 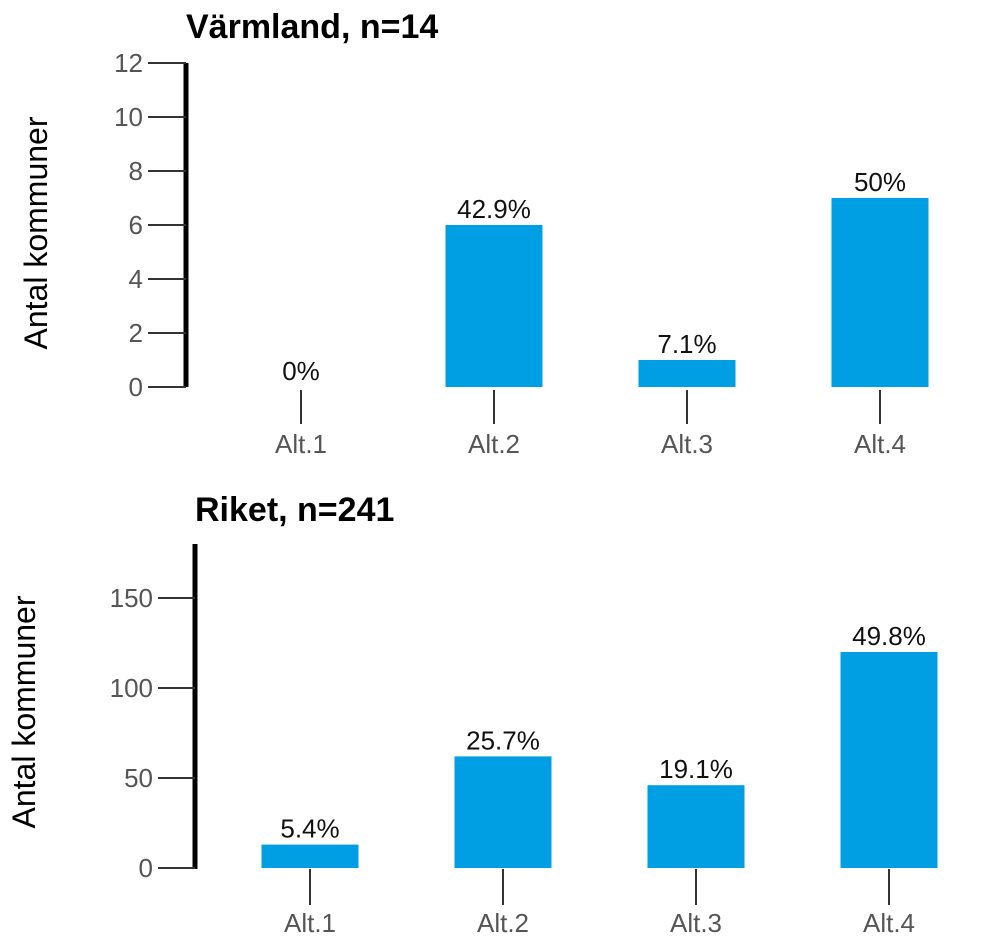 I want to click on bar-data-label: 0%, so click(x=301, y=371).